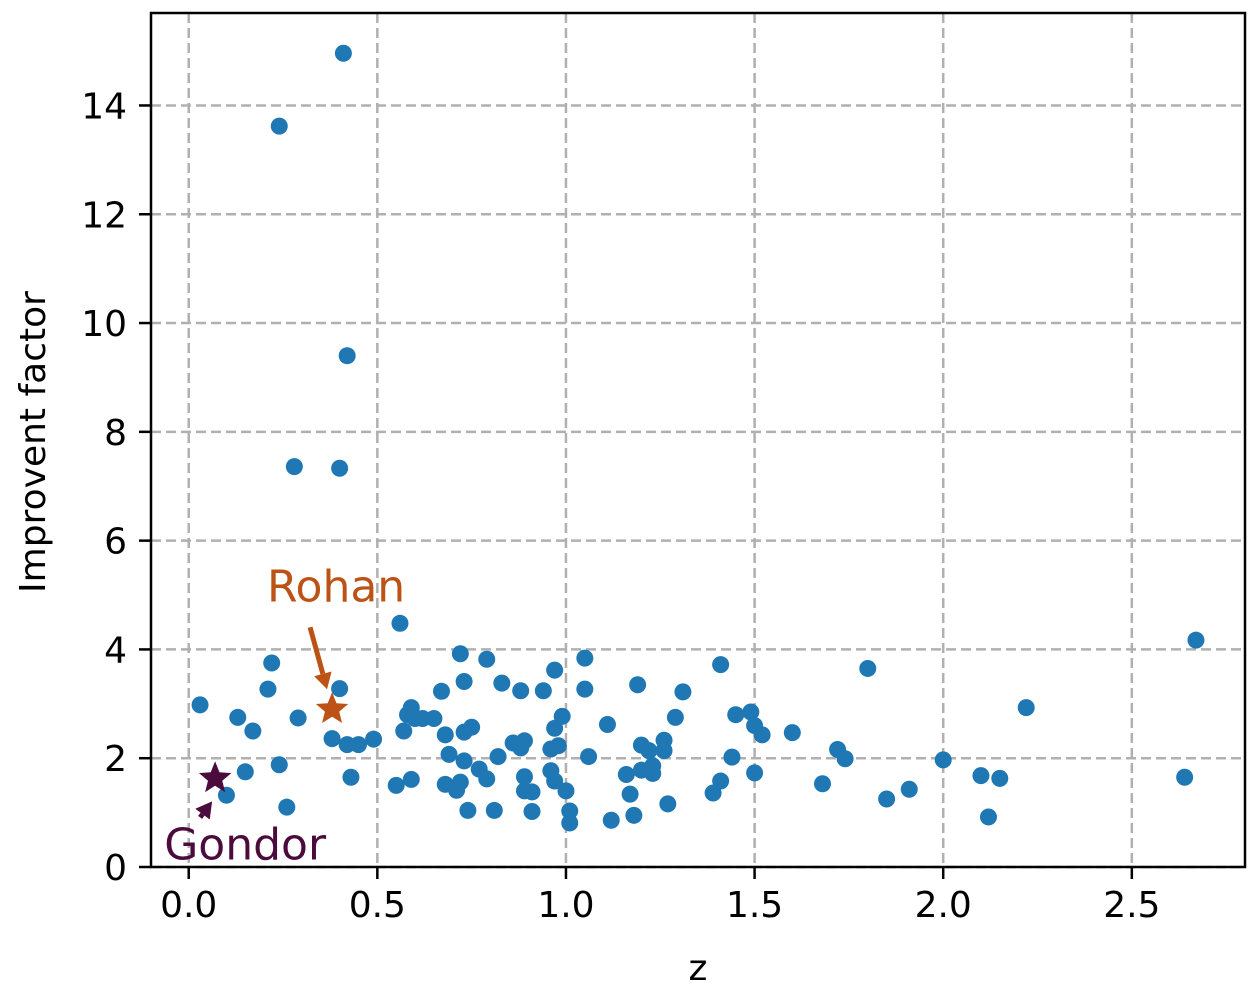 The height and width of the screenshot is (1005, 1257). What do you see at coordinates (115, 868) in the screenshot?
I see `y-tick-label: 0` at bounding box center [115, 868].